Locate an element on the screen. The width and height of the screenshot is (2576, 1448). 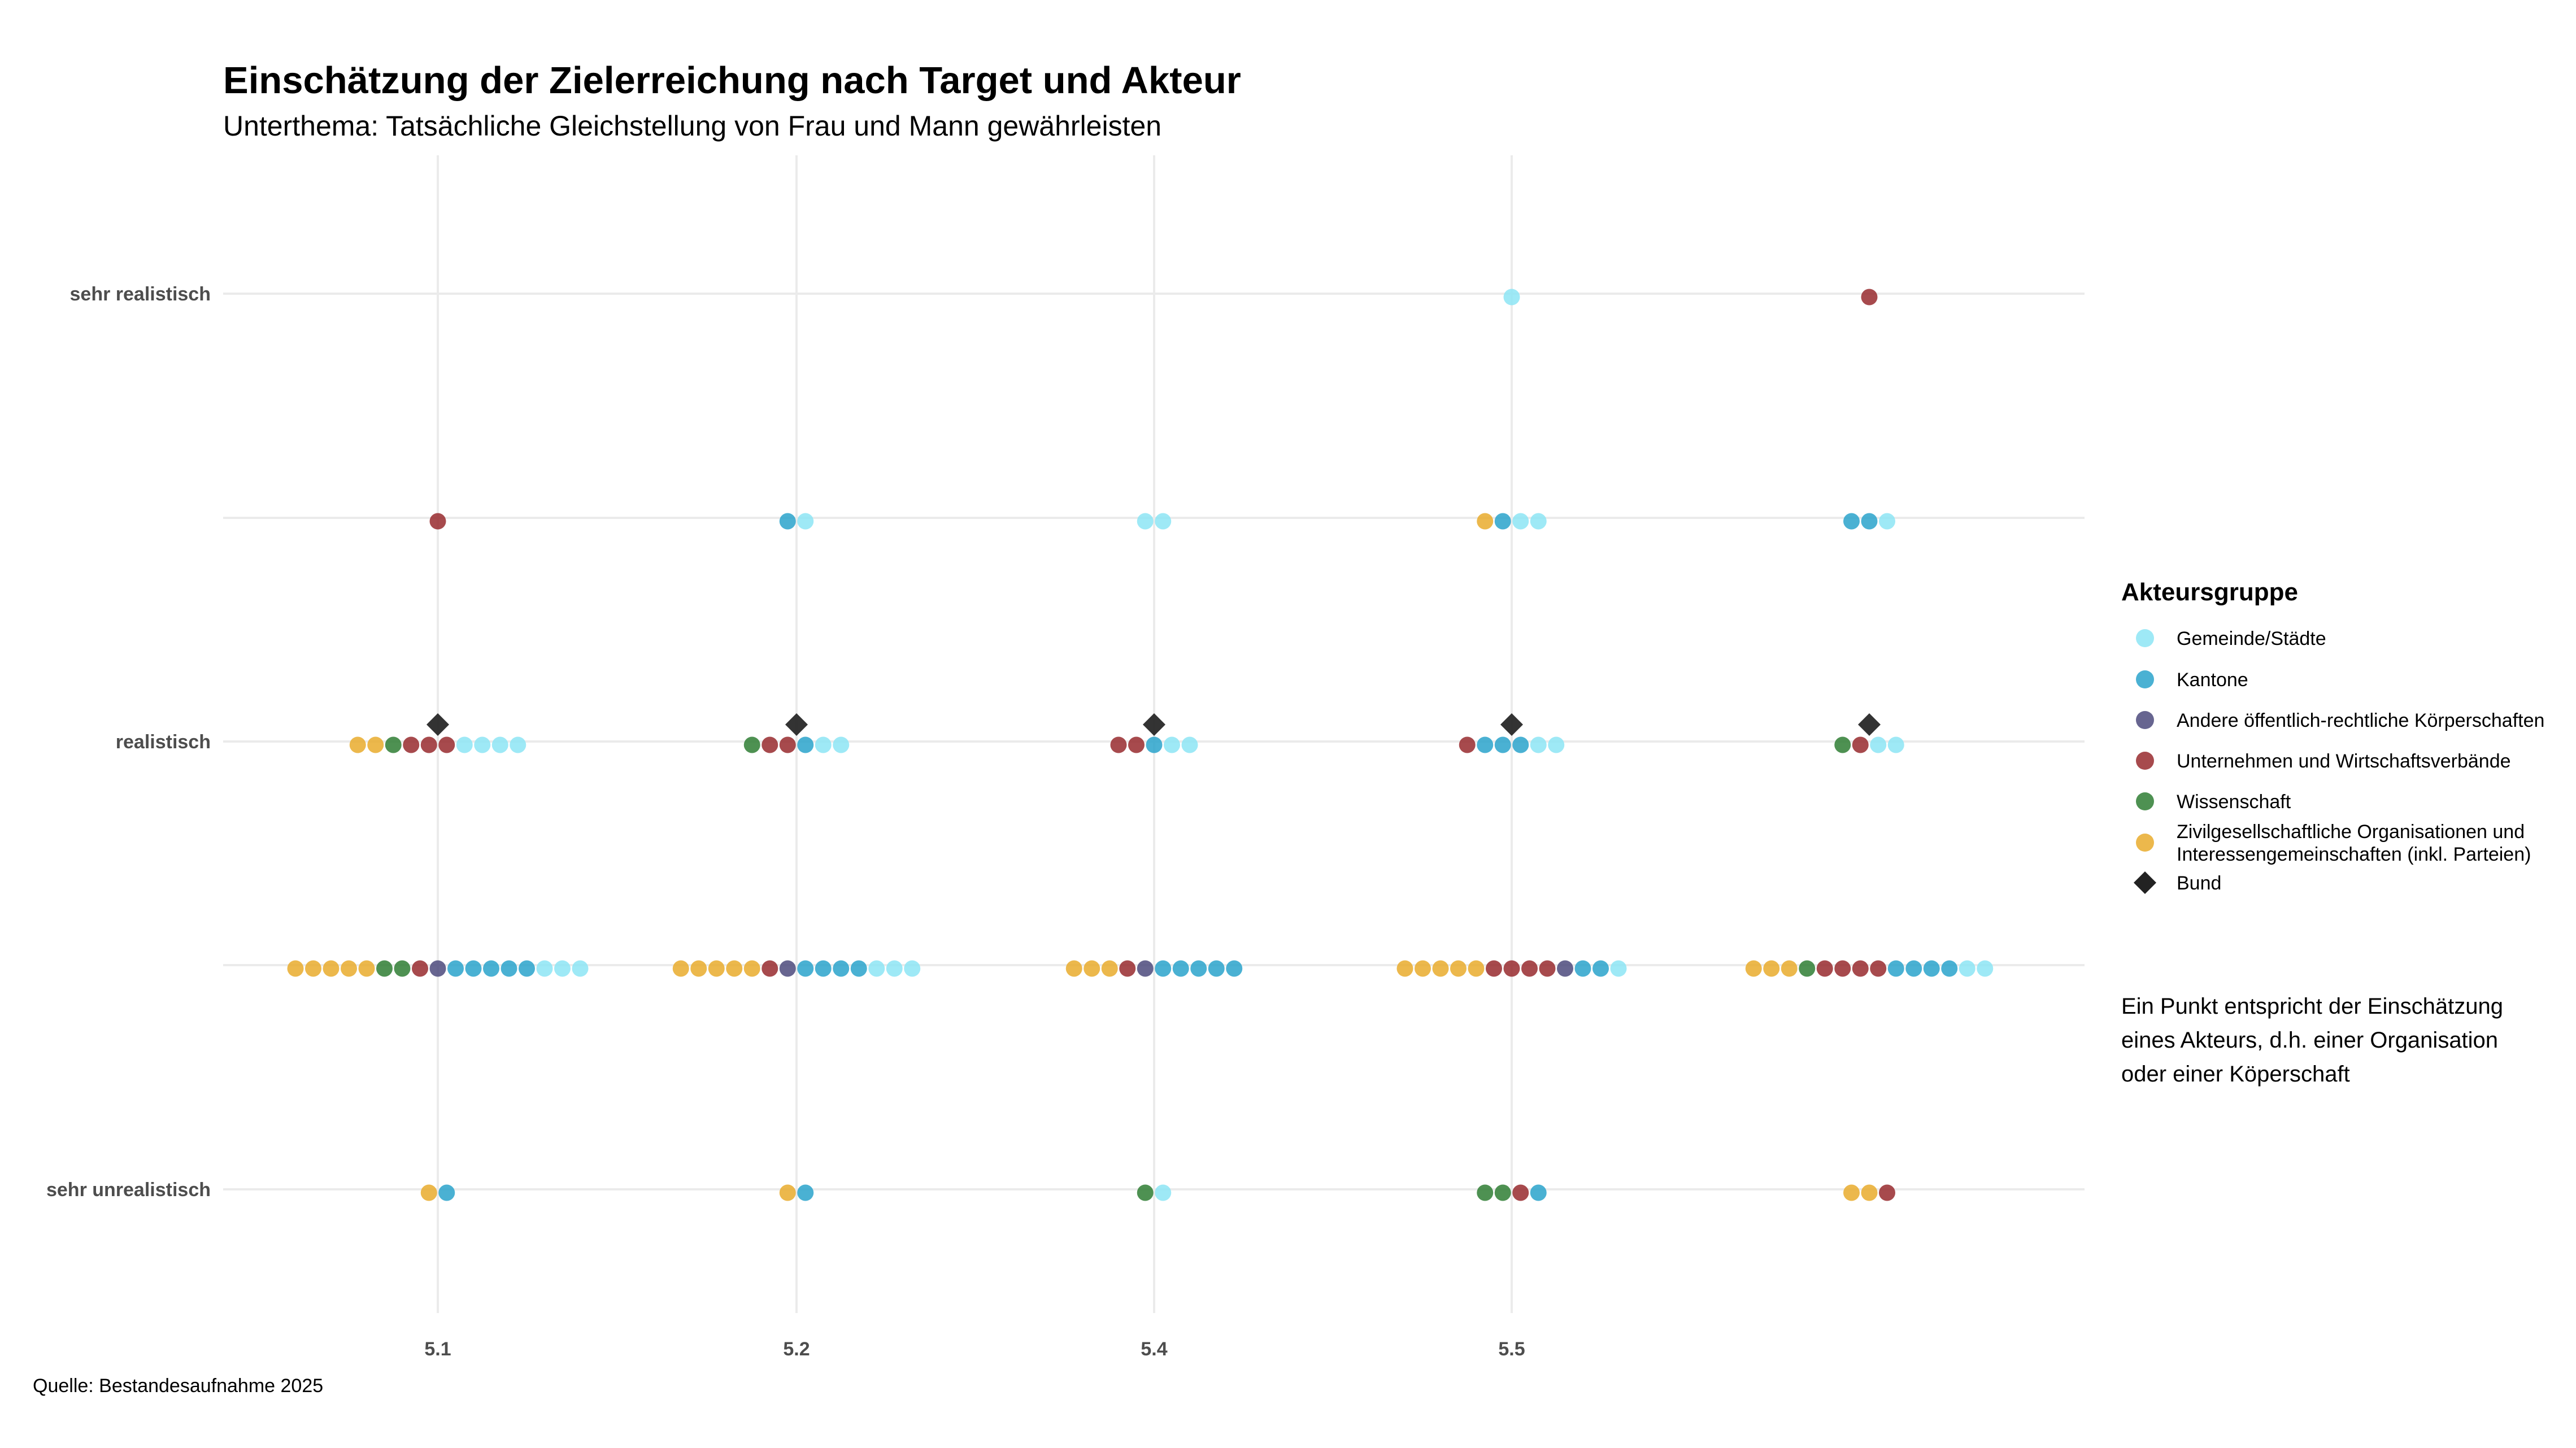
note-line-2: eines Akteurs, d.h. einer Organisation is located at coordinates (2309, 1040).